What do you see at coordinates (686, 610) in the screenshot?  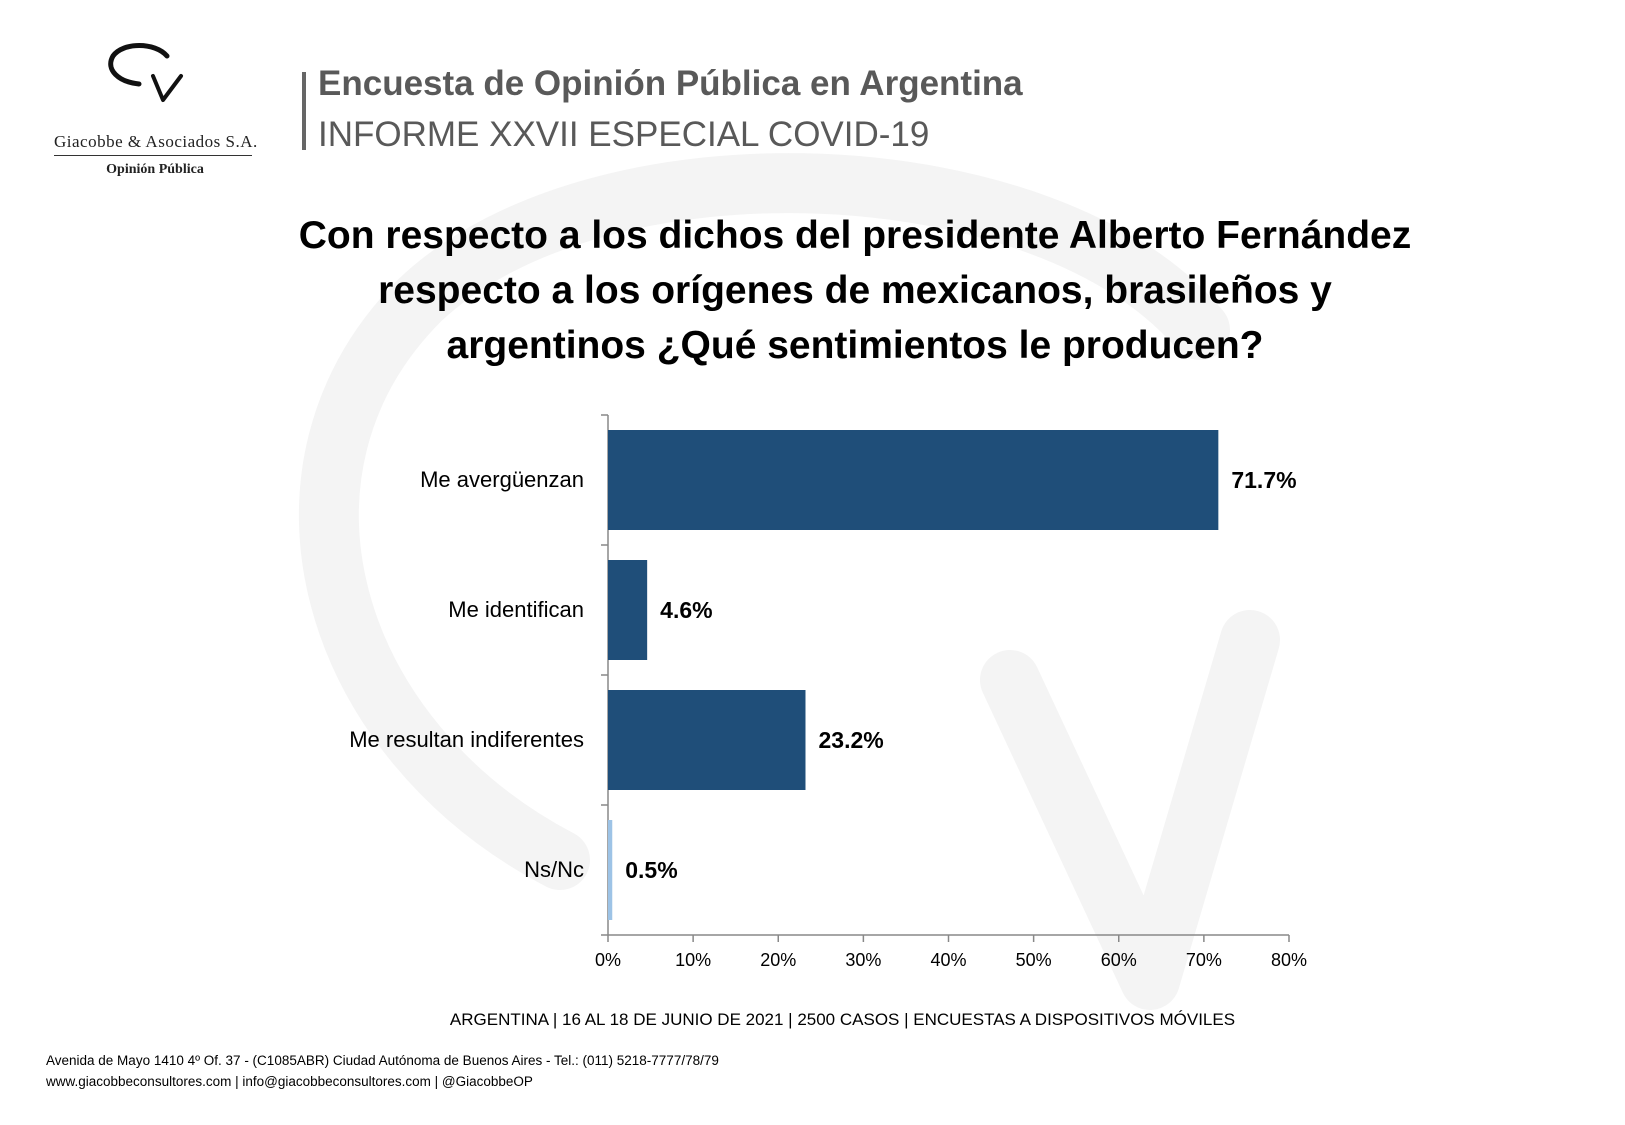 I see `value-label: 4.6%` at bounding box center [686, 610].